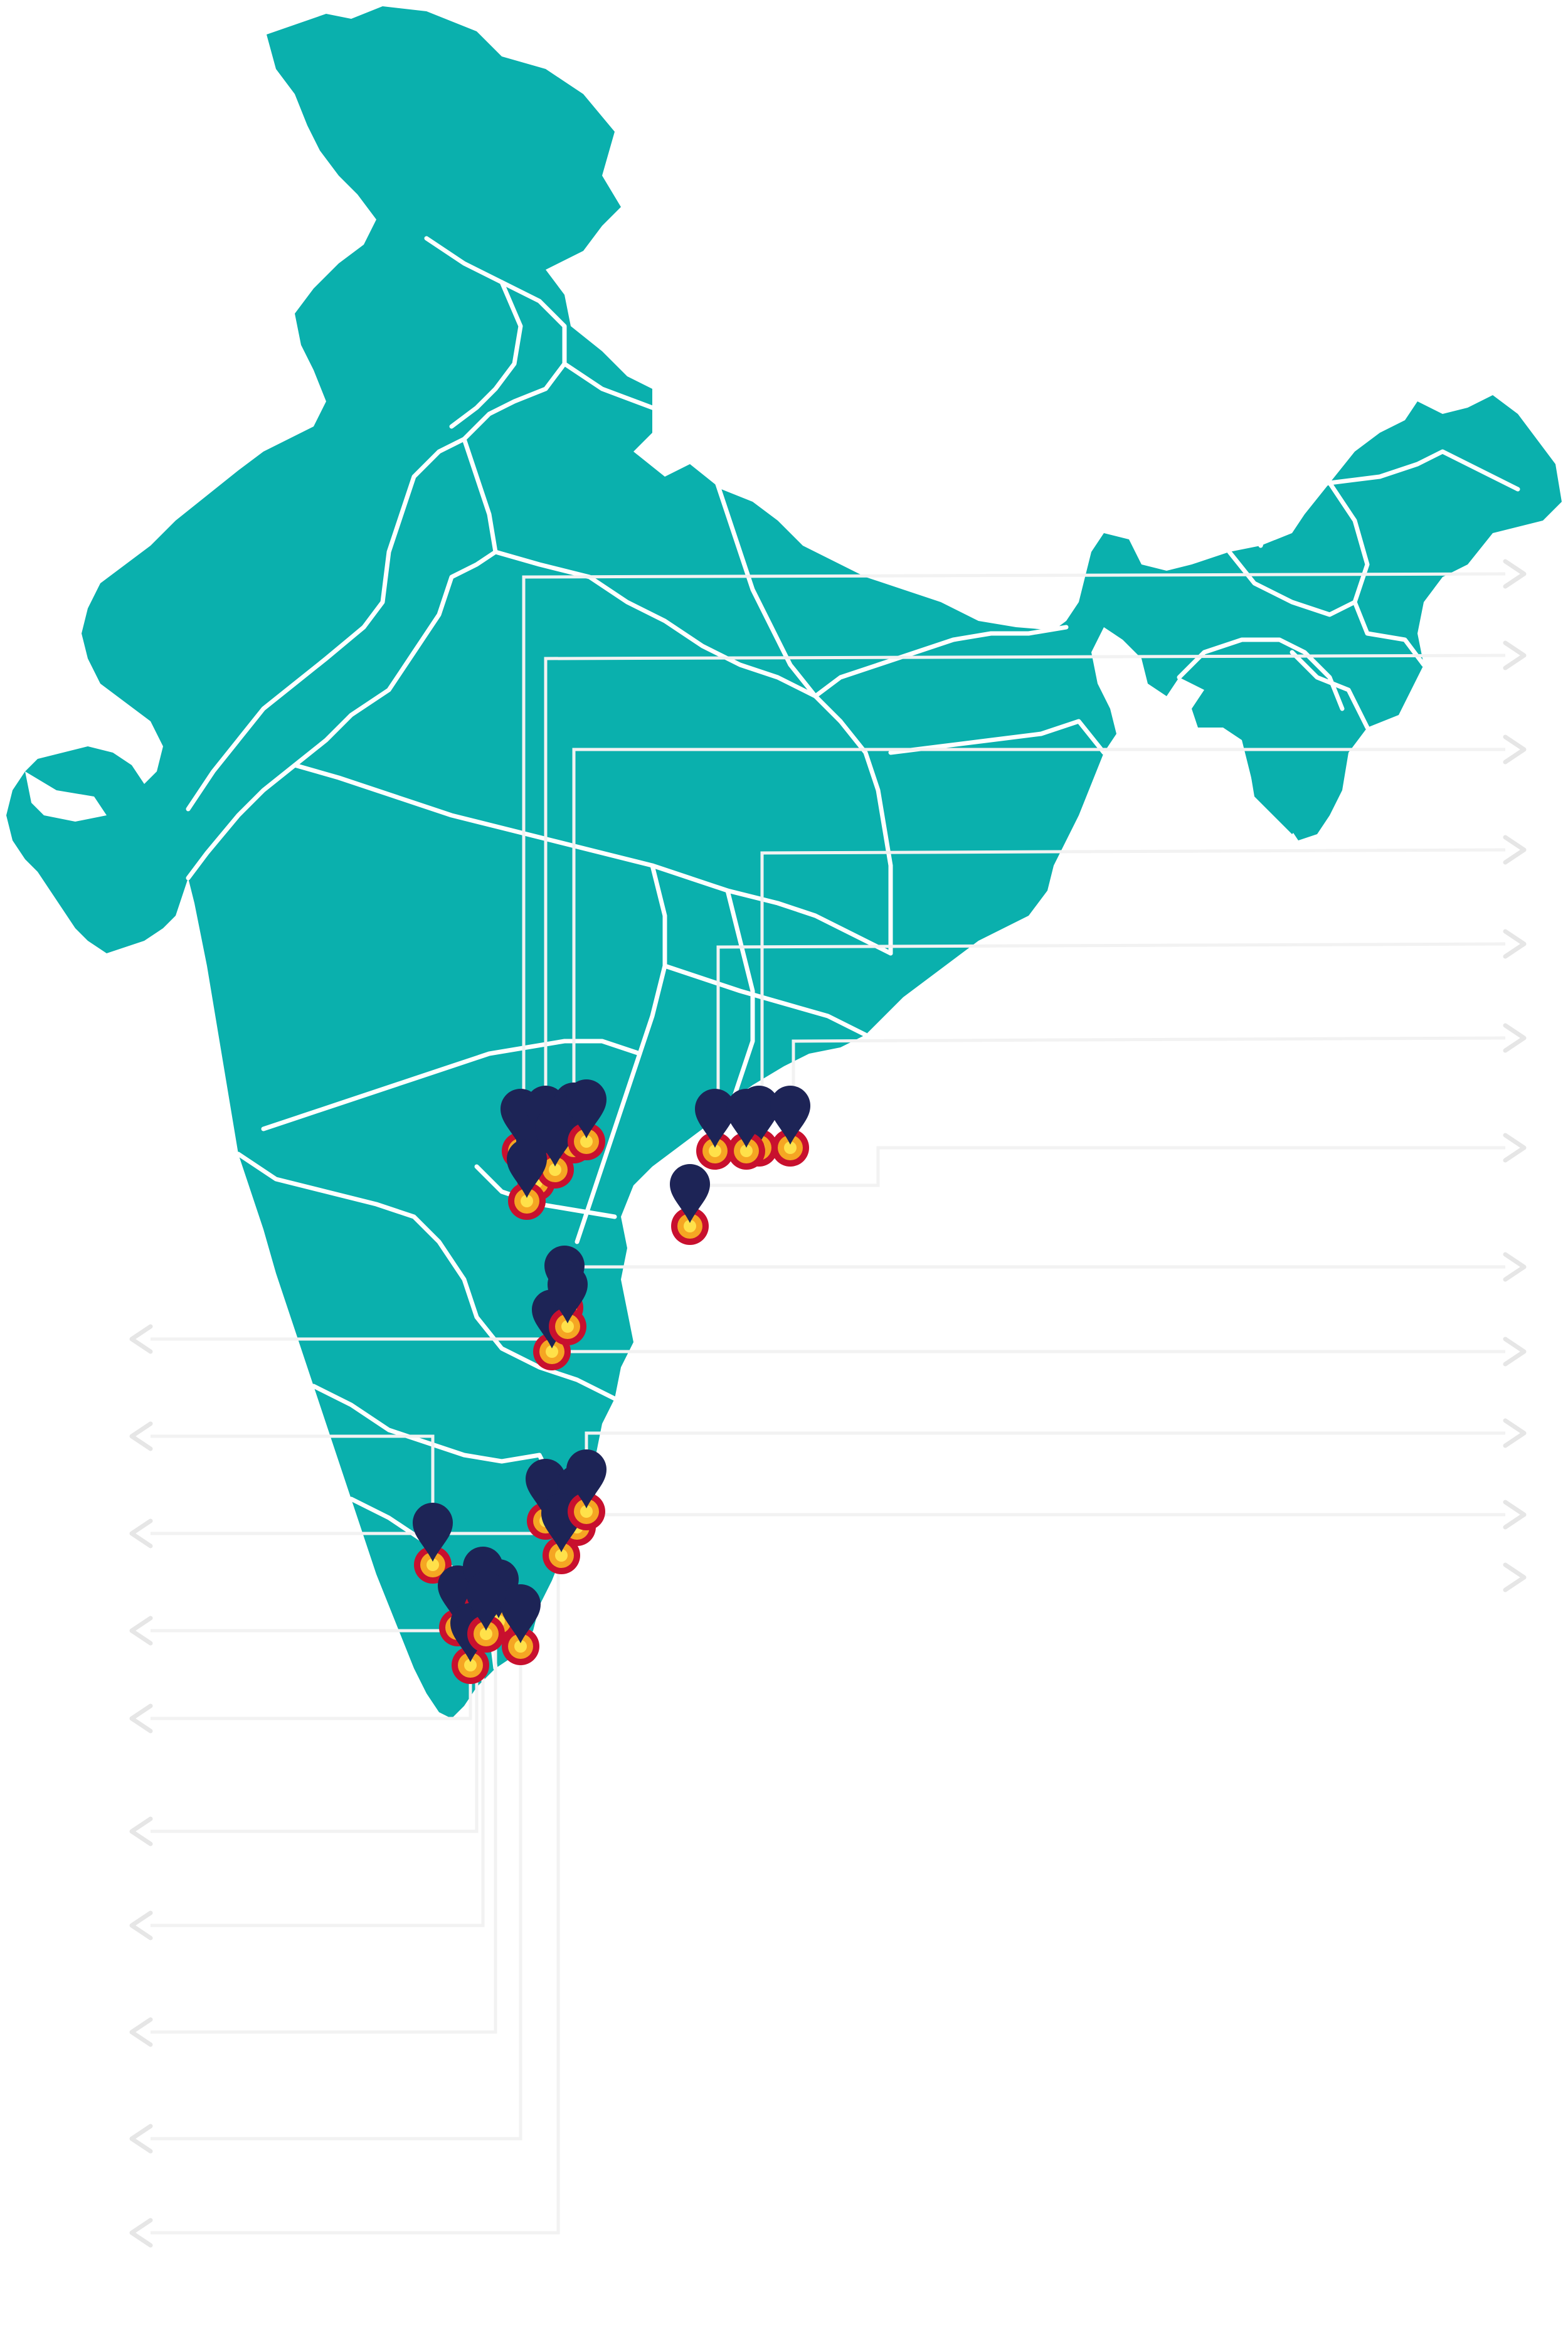 The image size is (1568, 2335). Describe the element at coordinates (1279, 797) in the screenshot. I see `tripura-mizoram` at that location.